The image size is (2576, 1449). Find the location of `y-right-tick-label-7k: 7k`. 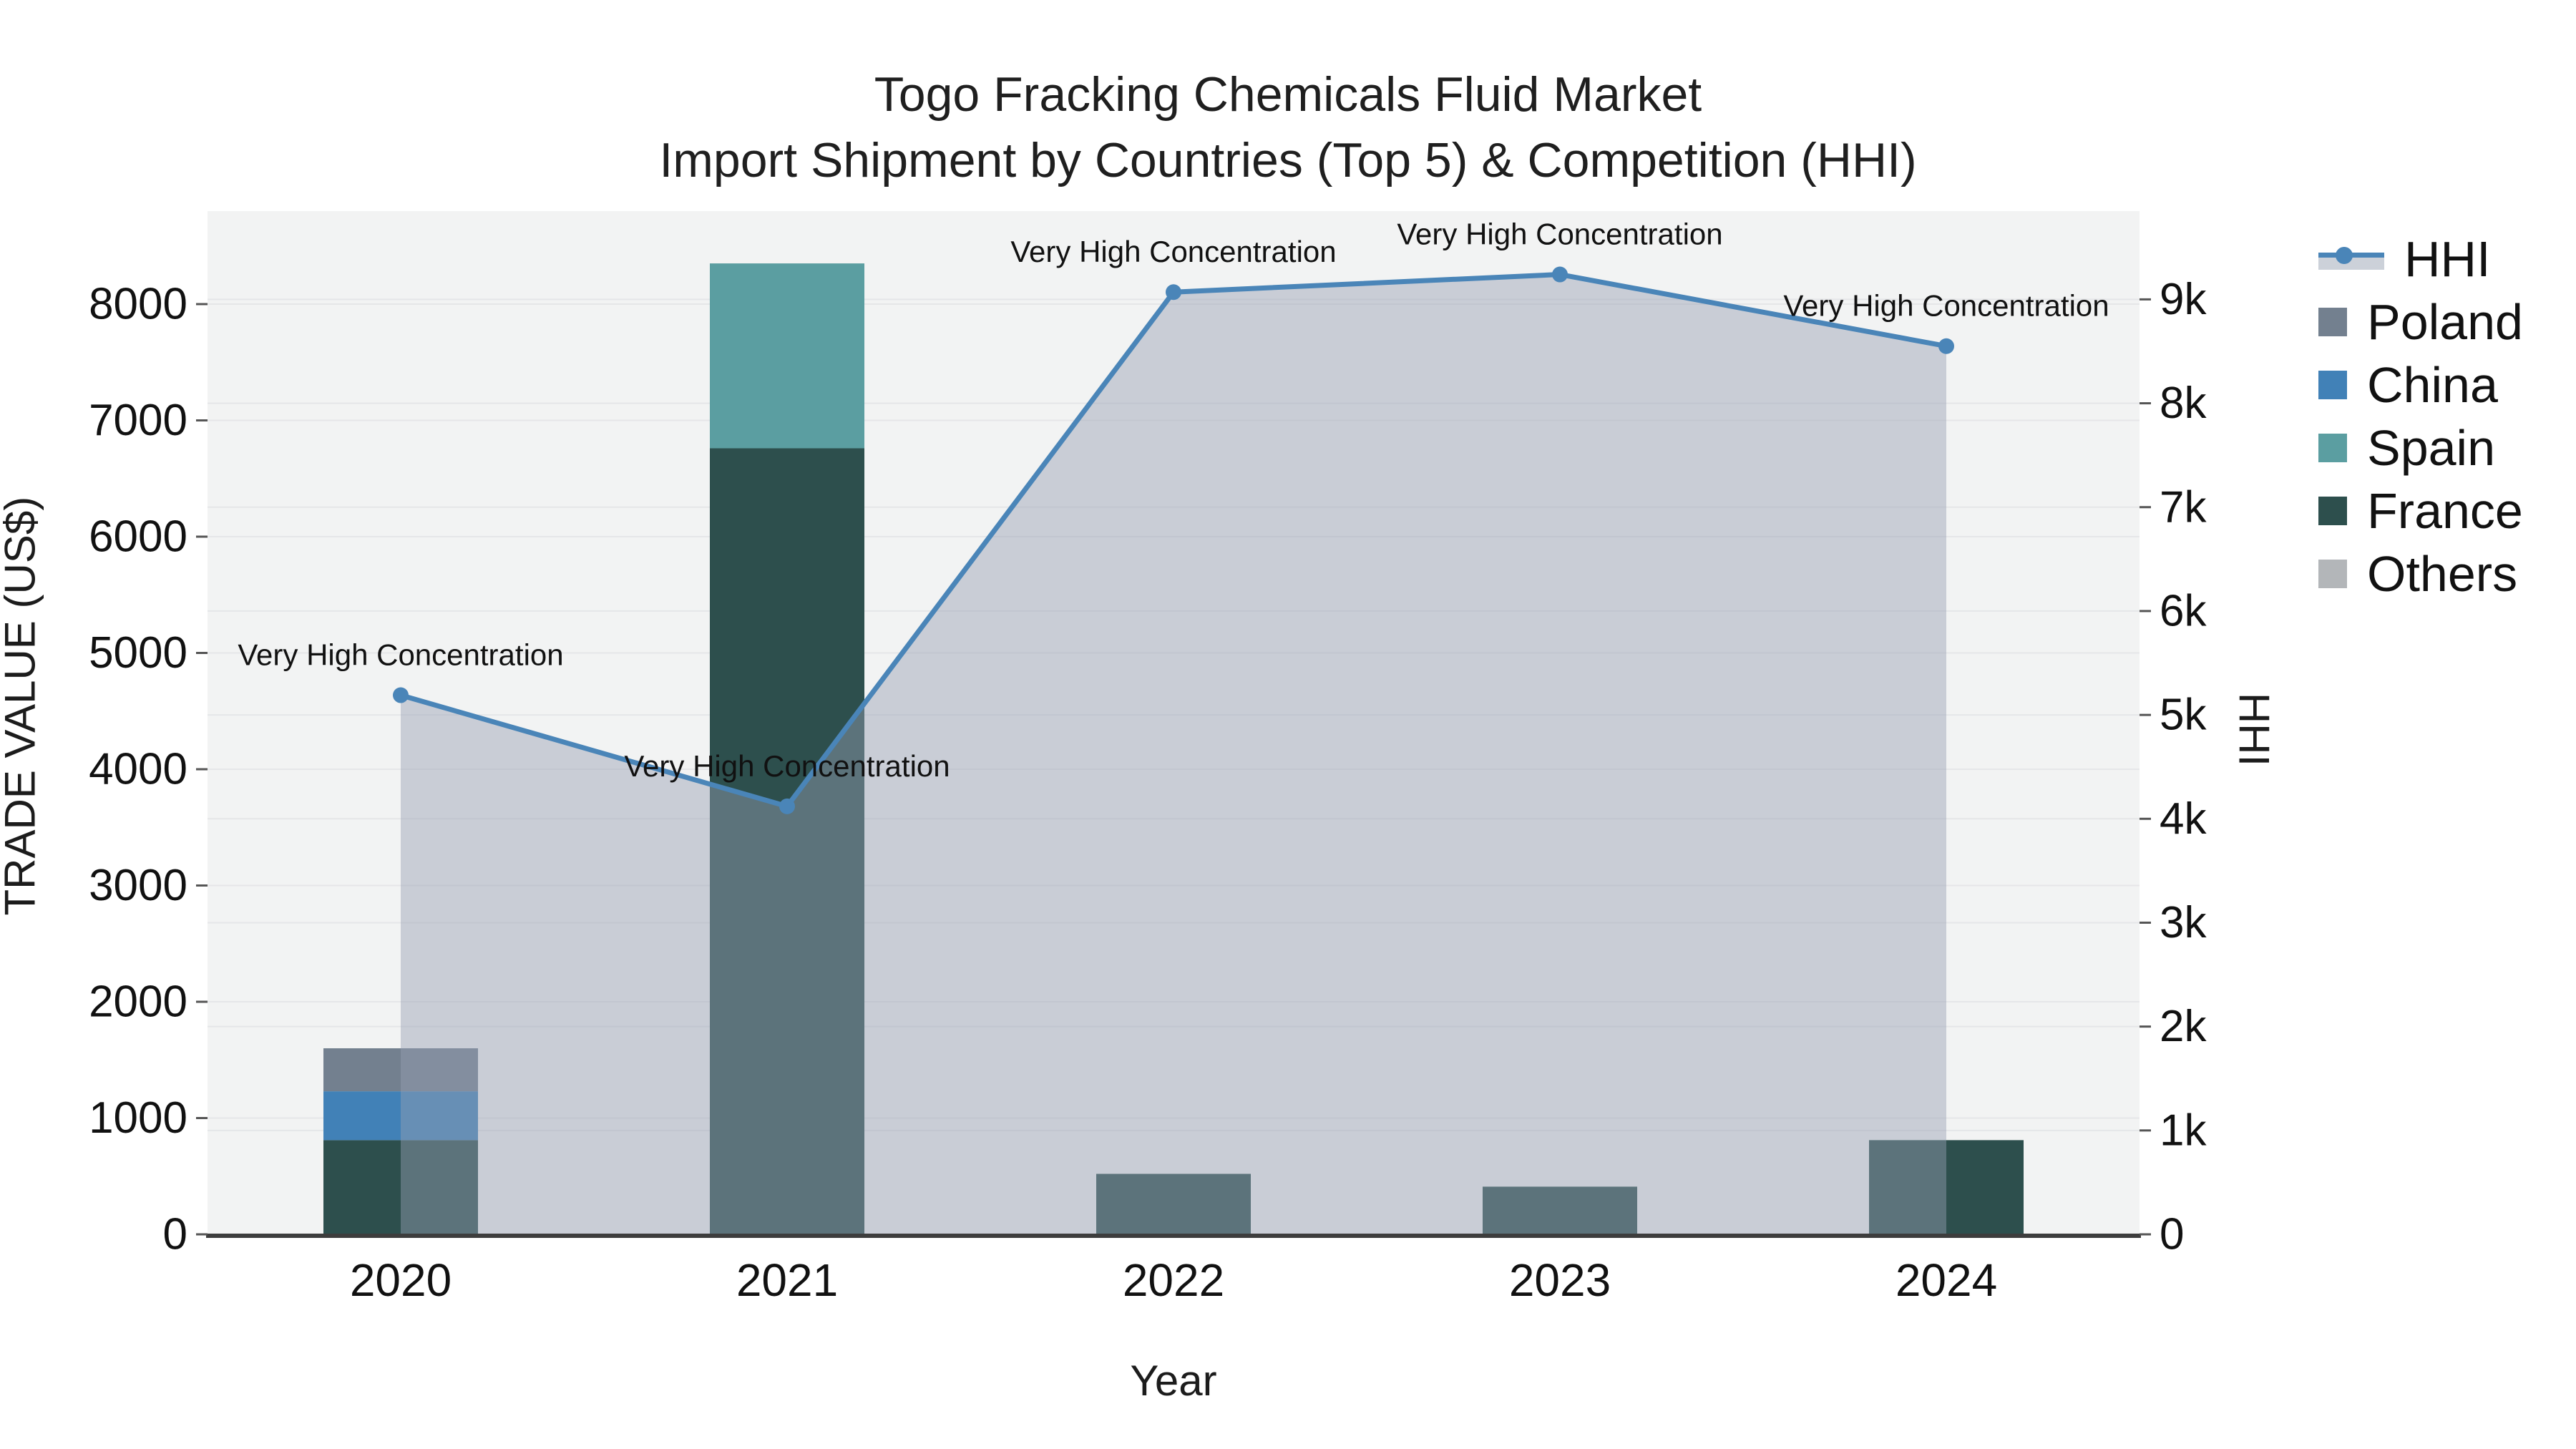

y-right-tick-label-7k: 7k is located at coordinates (2183, 507).